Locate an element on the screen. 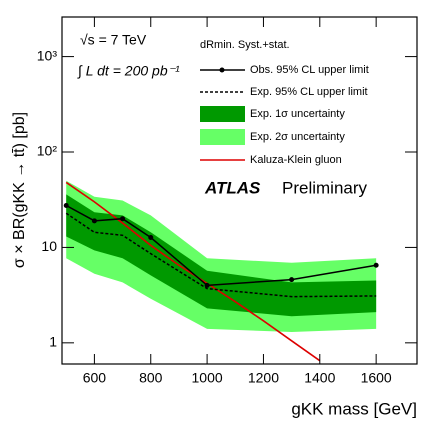 This screenshot has width=436, height=441. x-axis-label: gKK mass [GeV] is located at coordinates (354, 408).